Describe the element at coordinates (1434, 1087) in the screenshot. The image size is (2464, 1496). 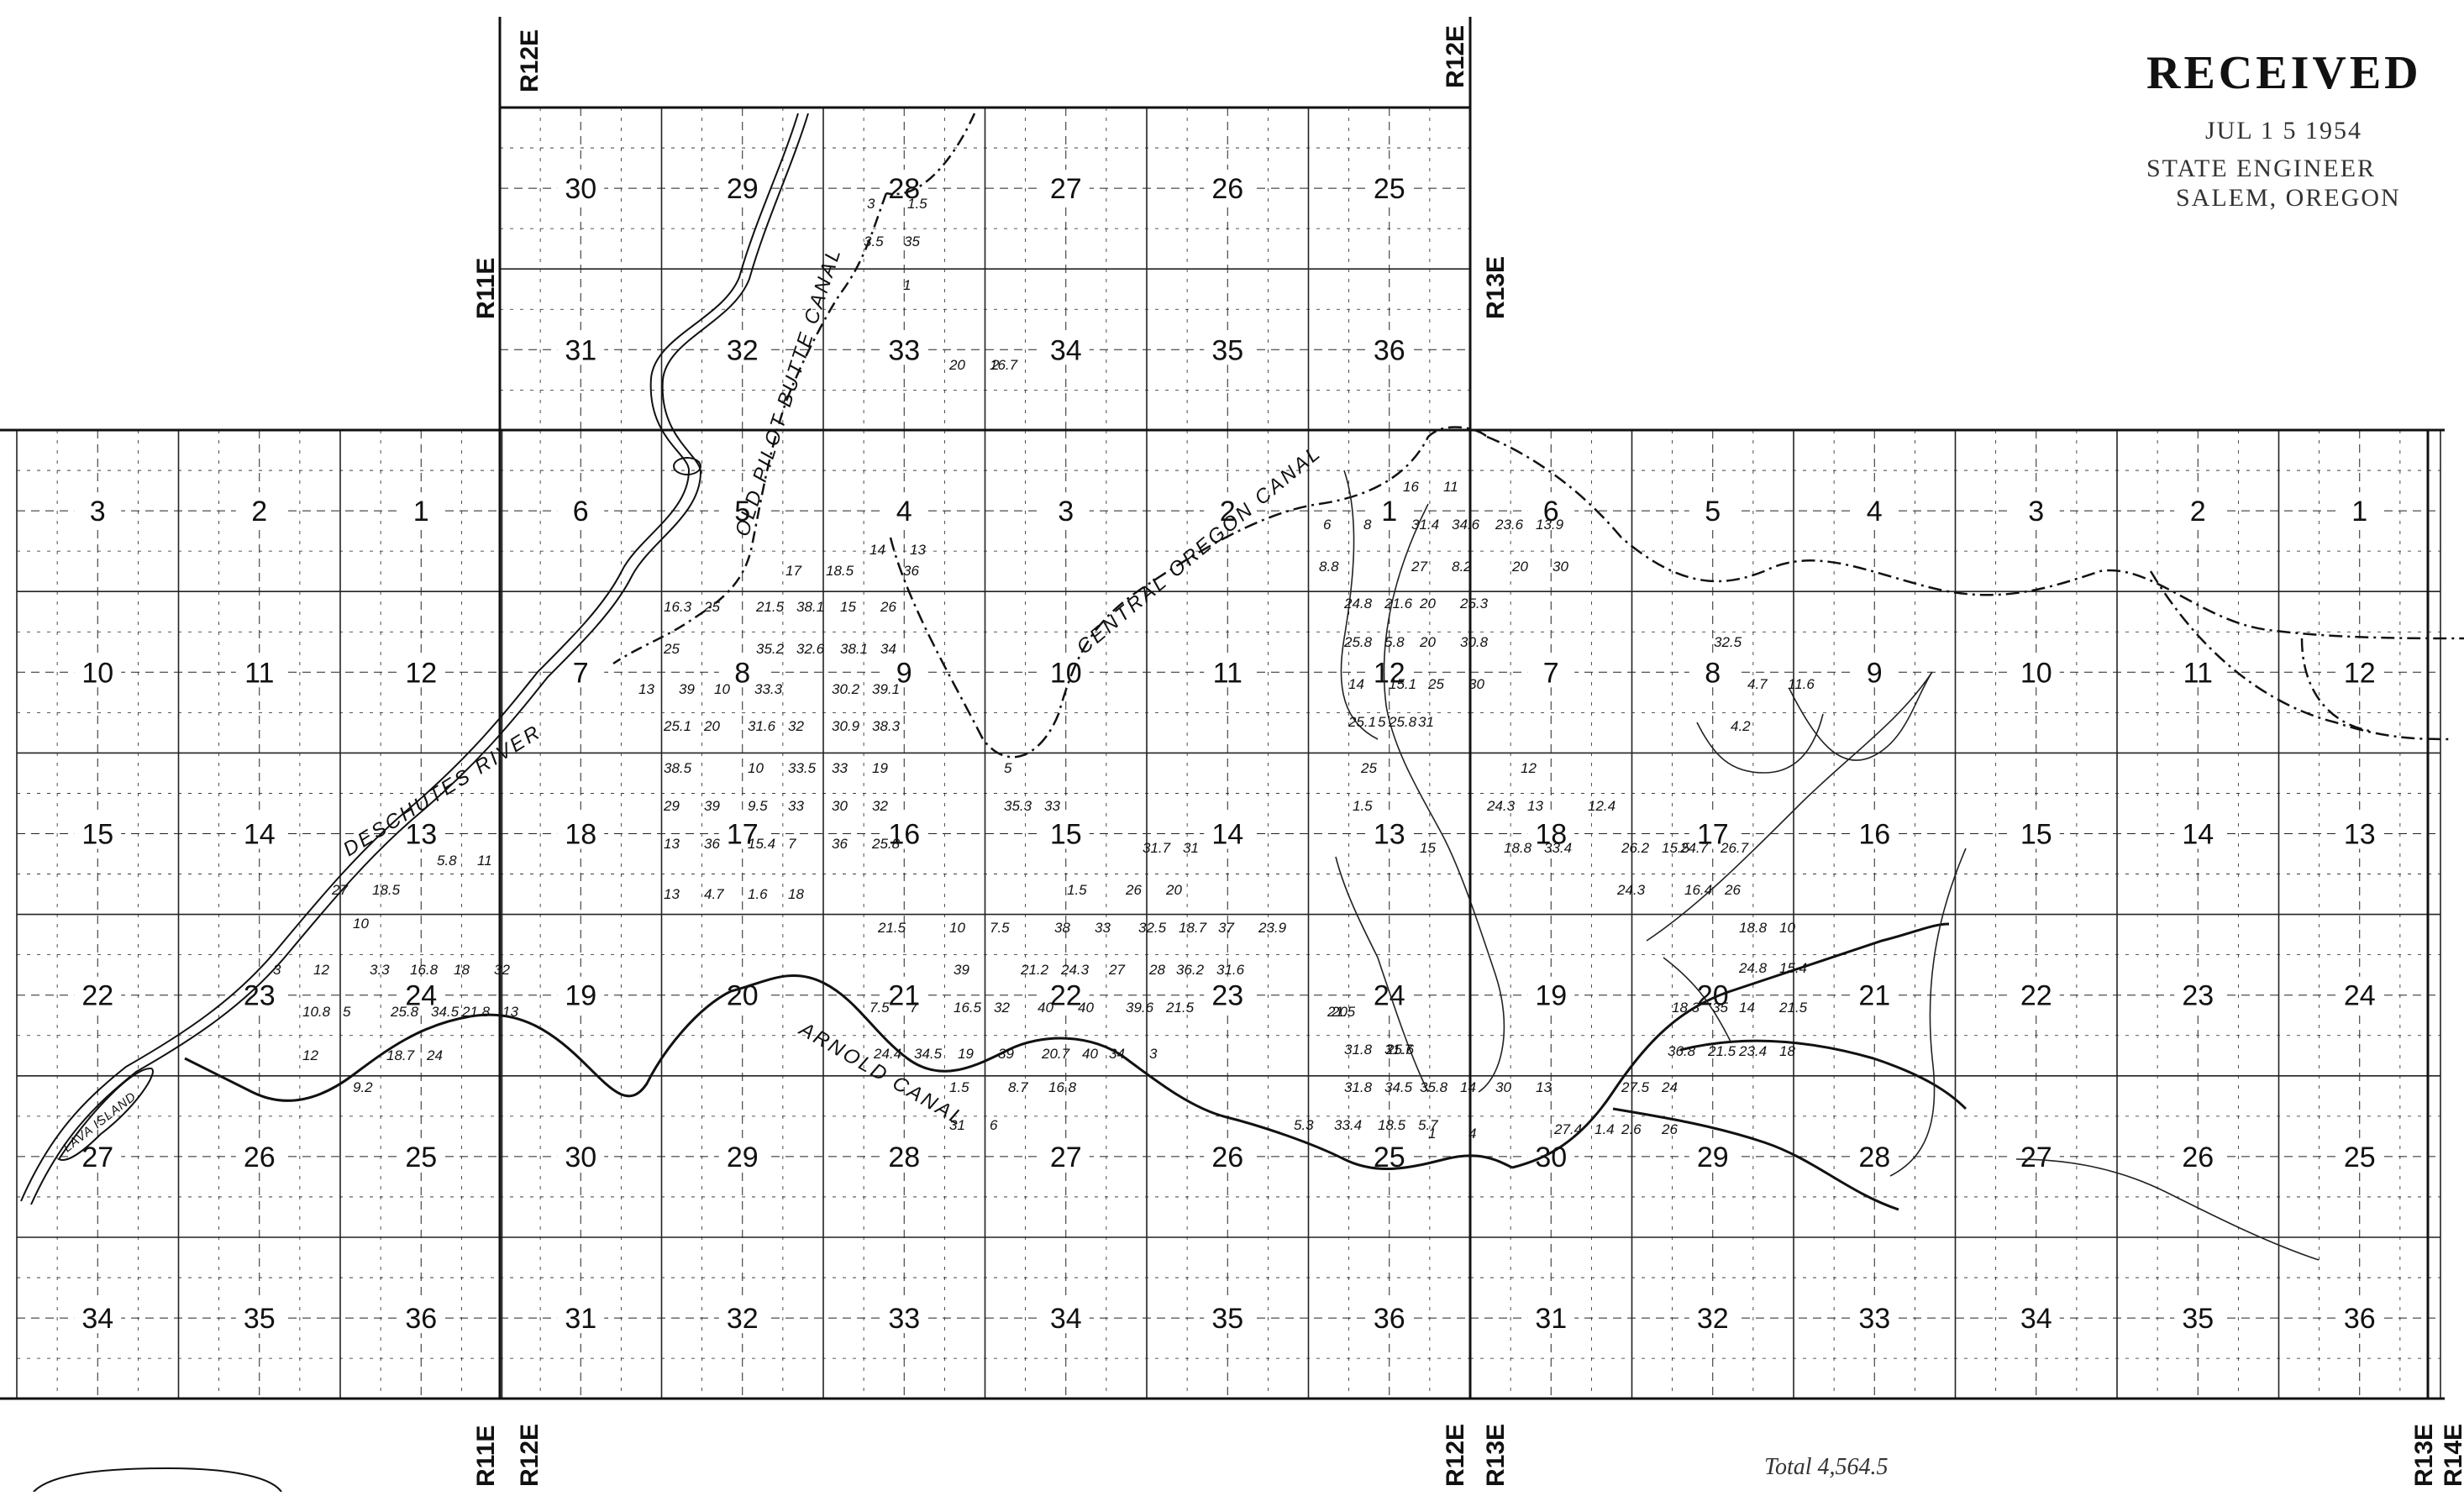
I see `acreage-value: 35.8` at that location.